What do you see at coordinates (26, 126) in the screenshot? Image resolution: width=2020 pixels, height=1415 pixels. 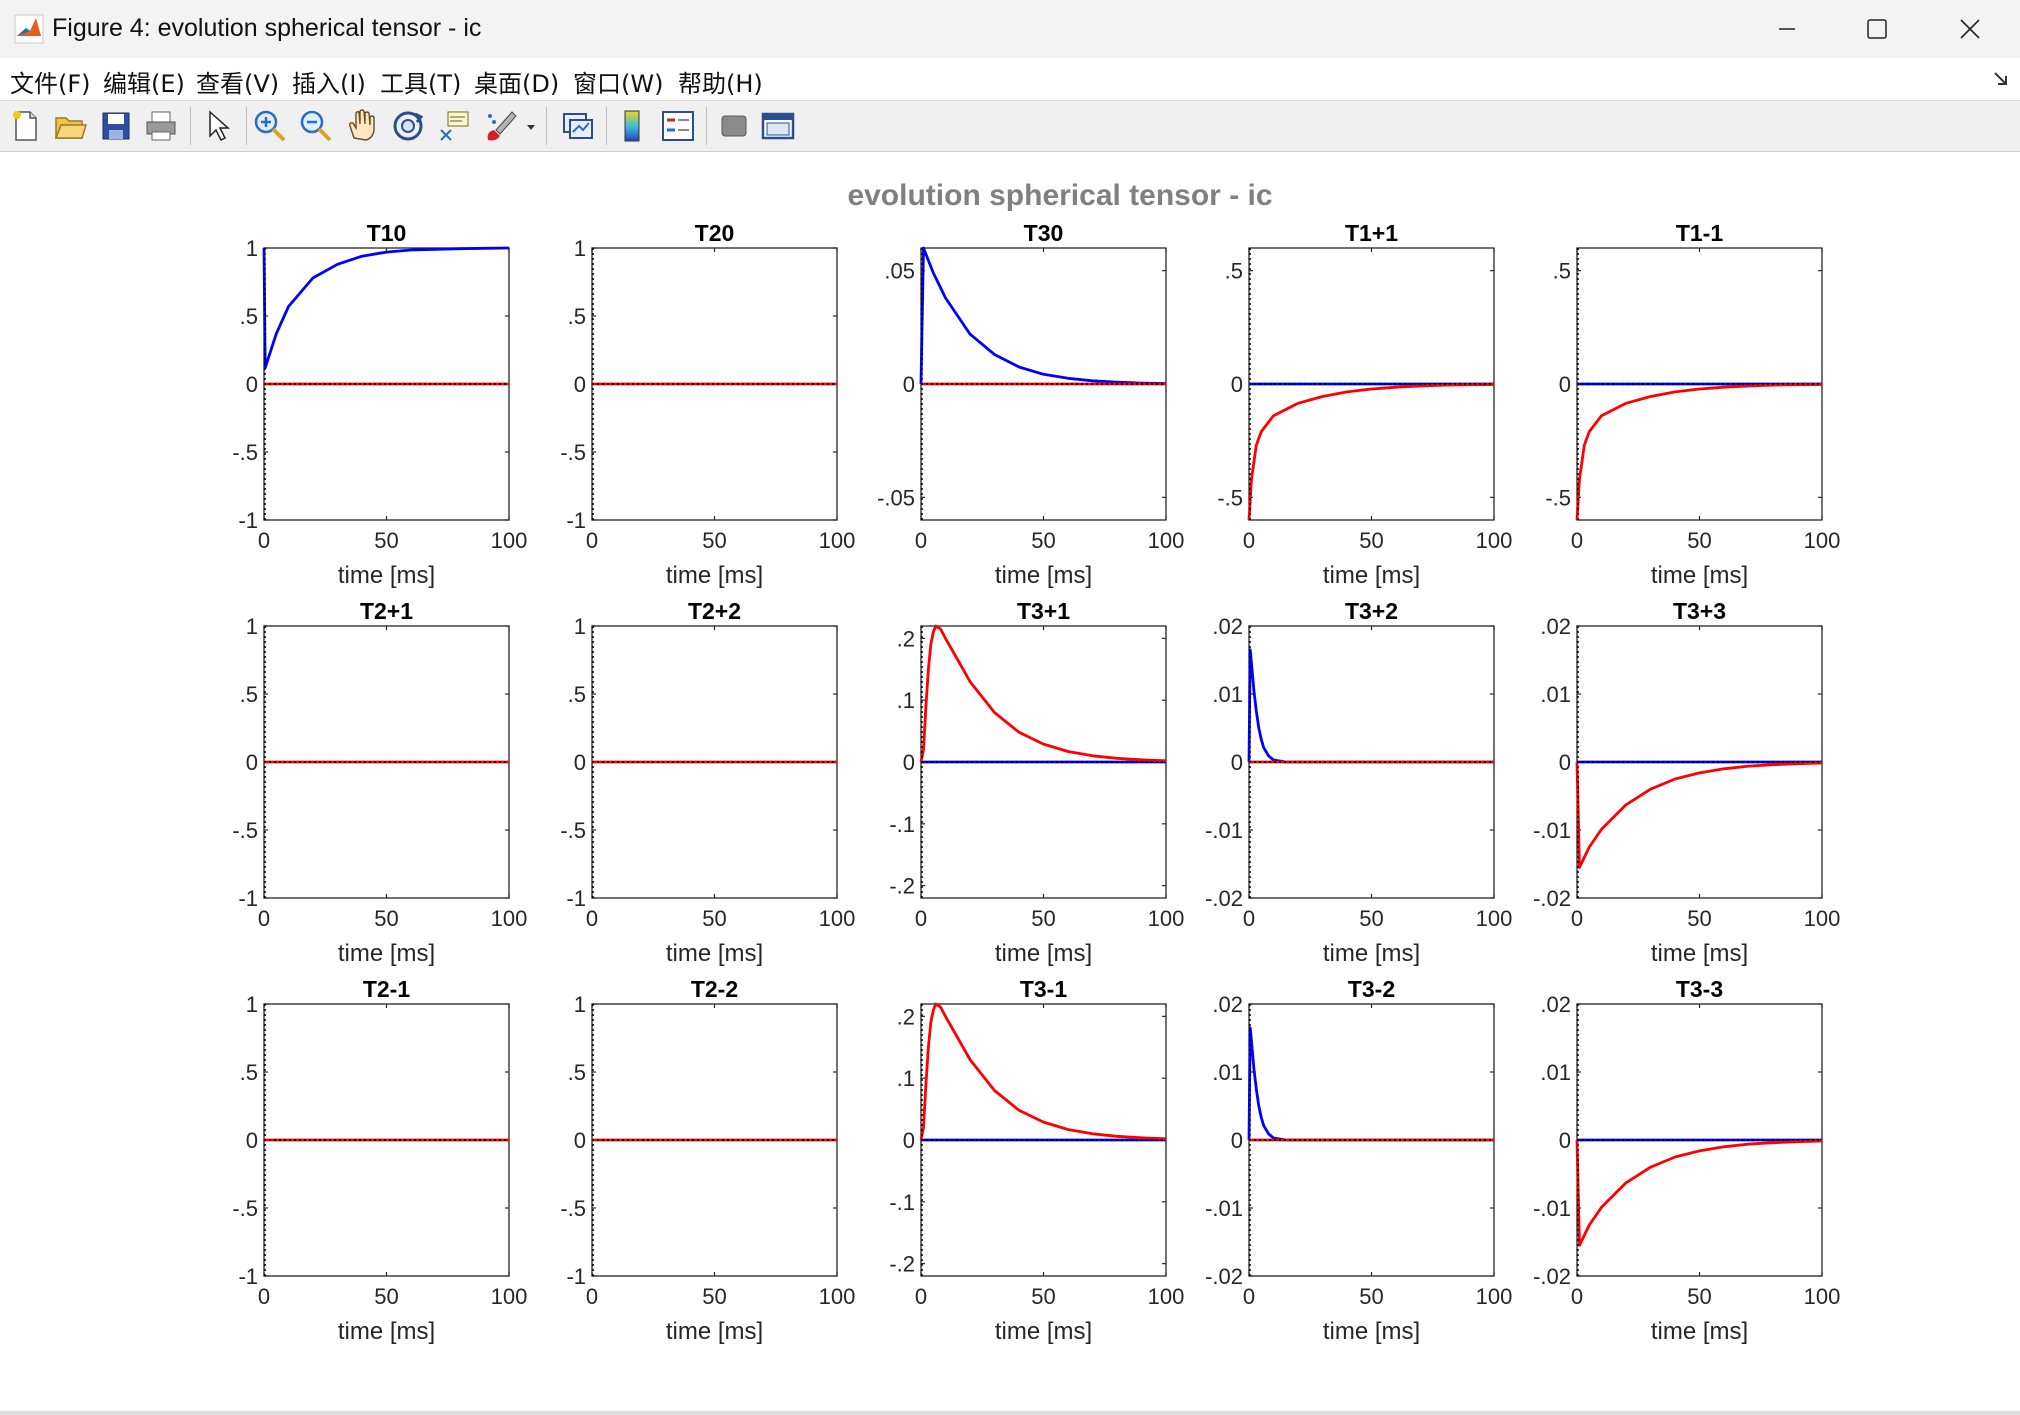 I see `new-figure-icon` at bounding box center [26, 126].